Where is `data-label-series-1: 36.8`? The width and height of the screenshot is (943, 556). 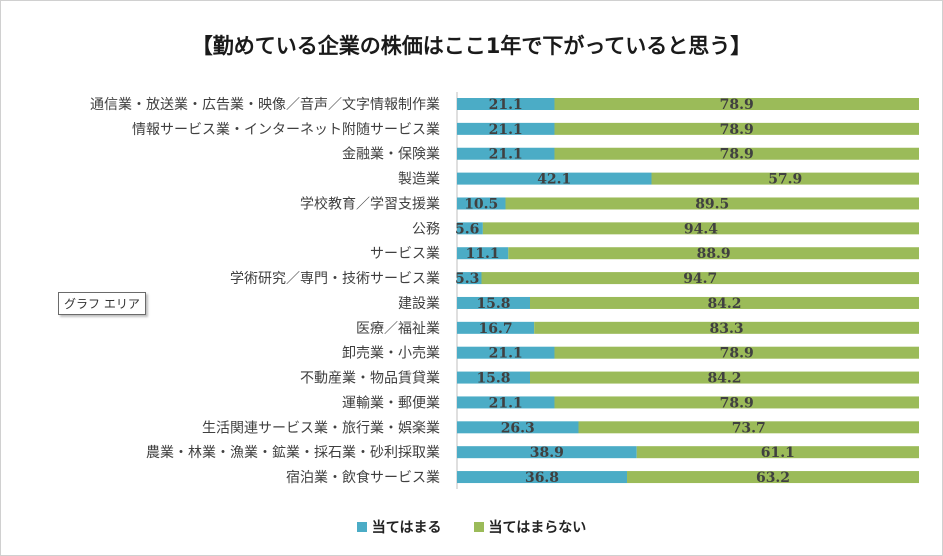
data-label-series-1: 36.8 is located at coordinates (542, 478).